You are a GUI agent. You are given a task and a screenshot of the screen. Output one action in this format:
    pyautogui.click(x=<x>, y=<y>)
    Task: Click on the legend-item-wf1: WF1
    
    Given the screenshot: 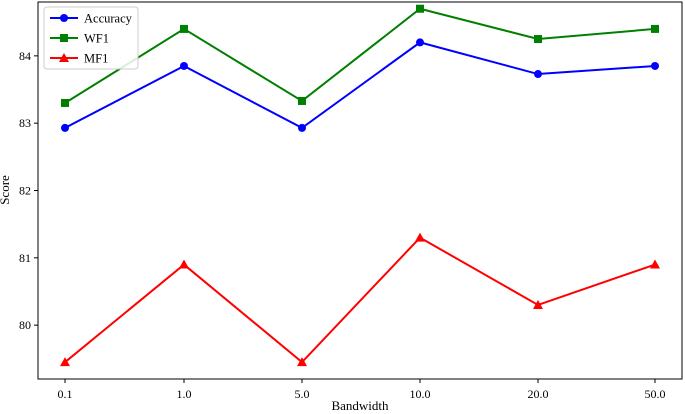 What is the action you would take?
    pyautogui.click(x=79, y=39)
    